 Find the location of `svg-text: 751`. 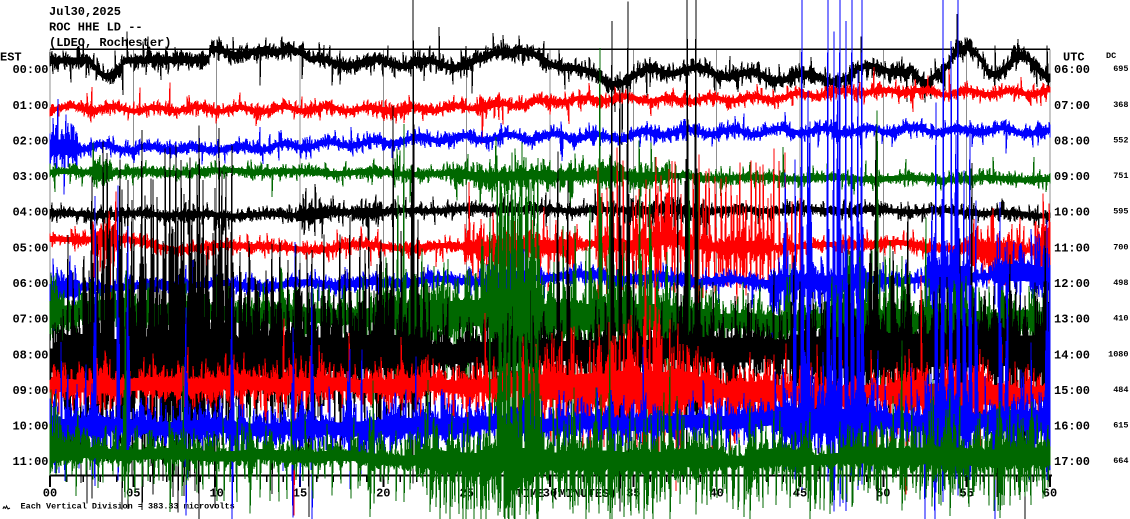

svg-text: 751 is located at coordinates (1120, 176).